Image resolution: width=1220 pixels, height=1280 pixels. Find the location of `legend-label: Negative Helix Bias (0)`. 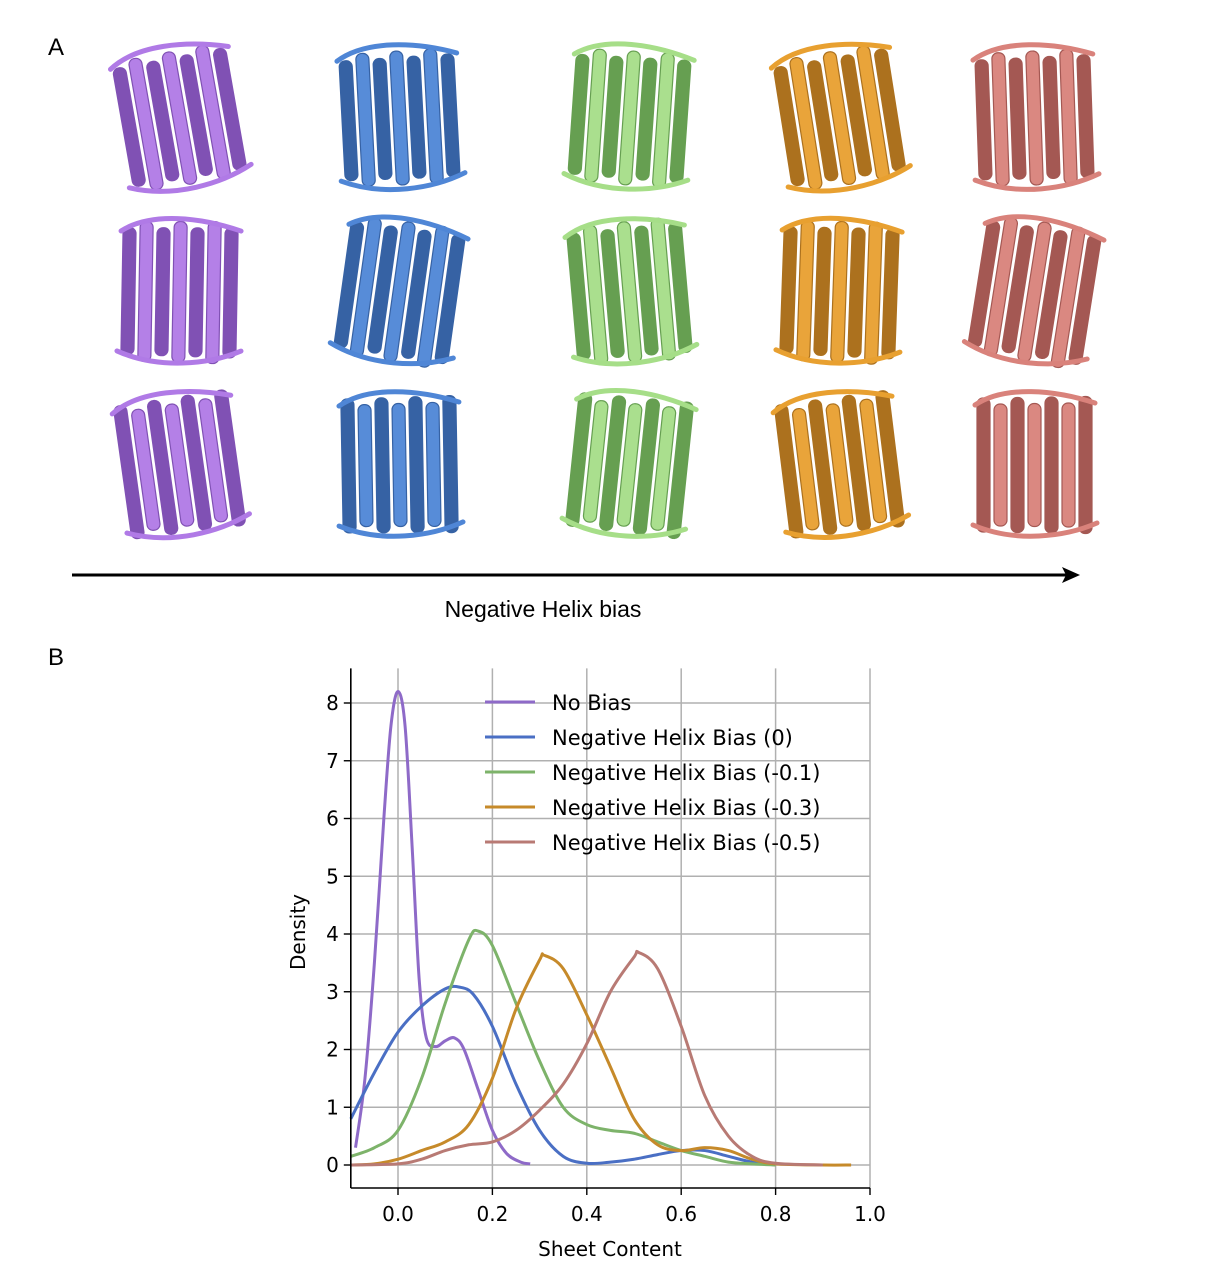

legend-label: Negative Helix Bias (0) is located at coordinates (672, 738).